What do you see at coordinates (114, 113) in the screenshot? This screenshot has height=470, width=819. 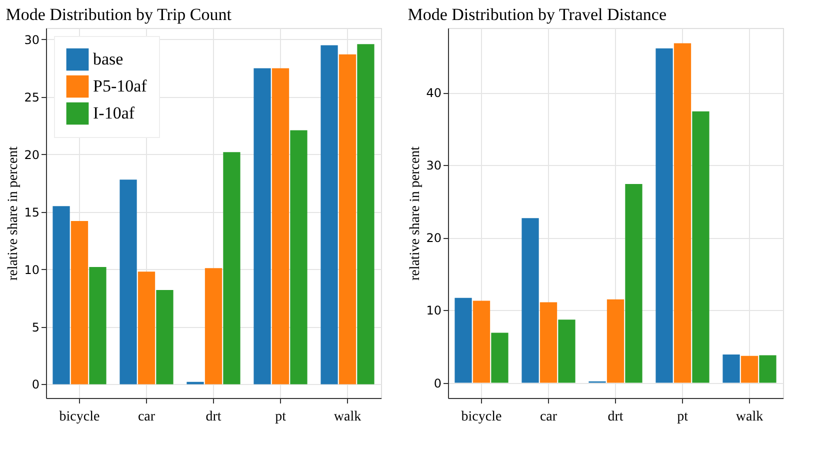 I see `legend-label: I-10af` at bounding box center [114, 113].